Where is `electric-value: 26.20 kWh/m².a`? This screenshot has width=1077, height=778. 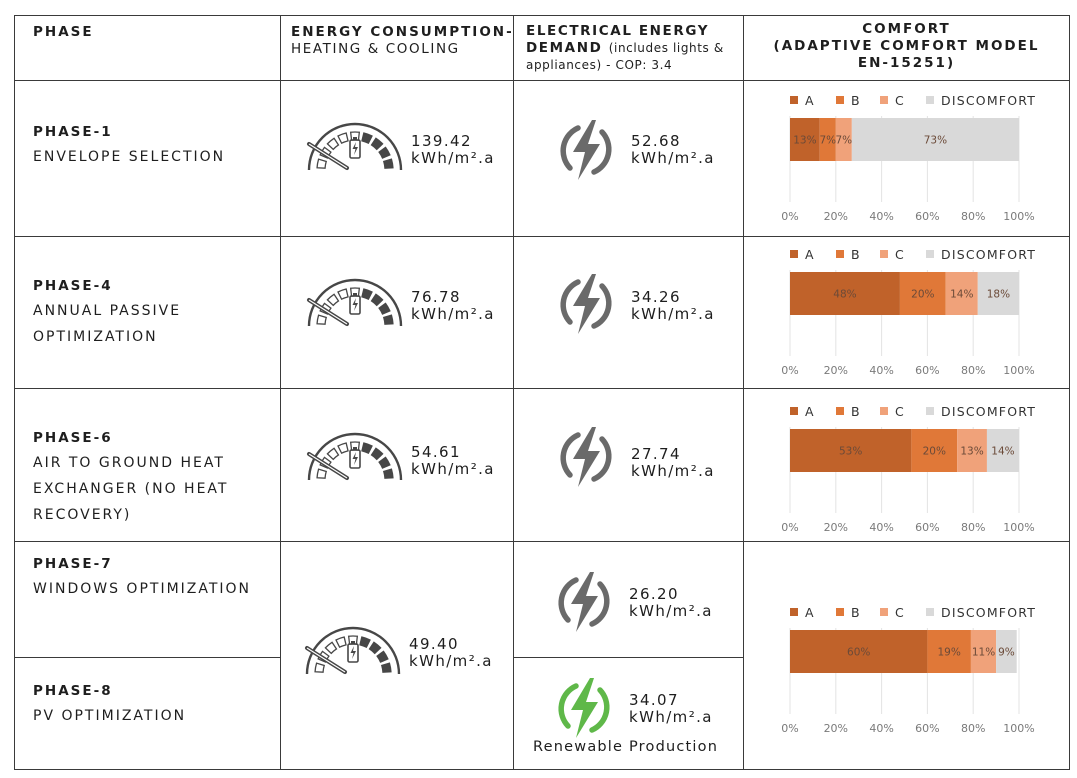 electric-value: 26.20 kWh/m².a is located at coordinates (671, 602).